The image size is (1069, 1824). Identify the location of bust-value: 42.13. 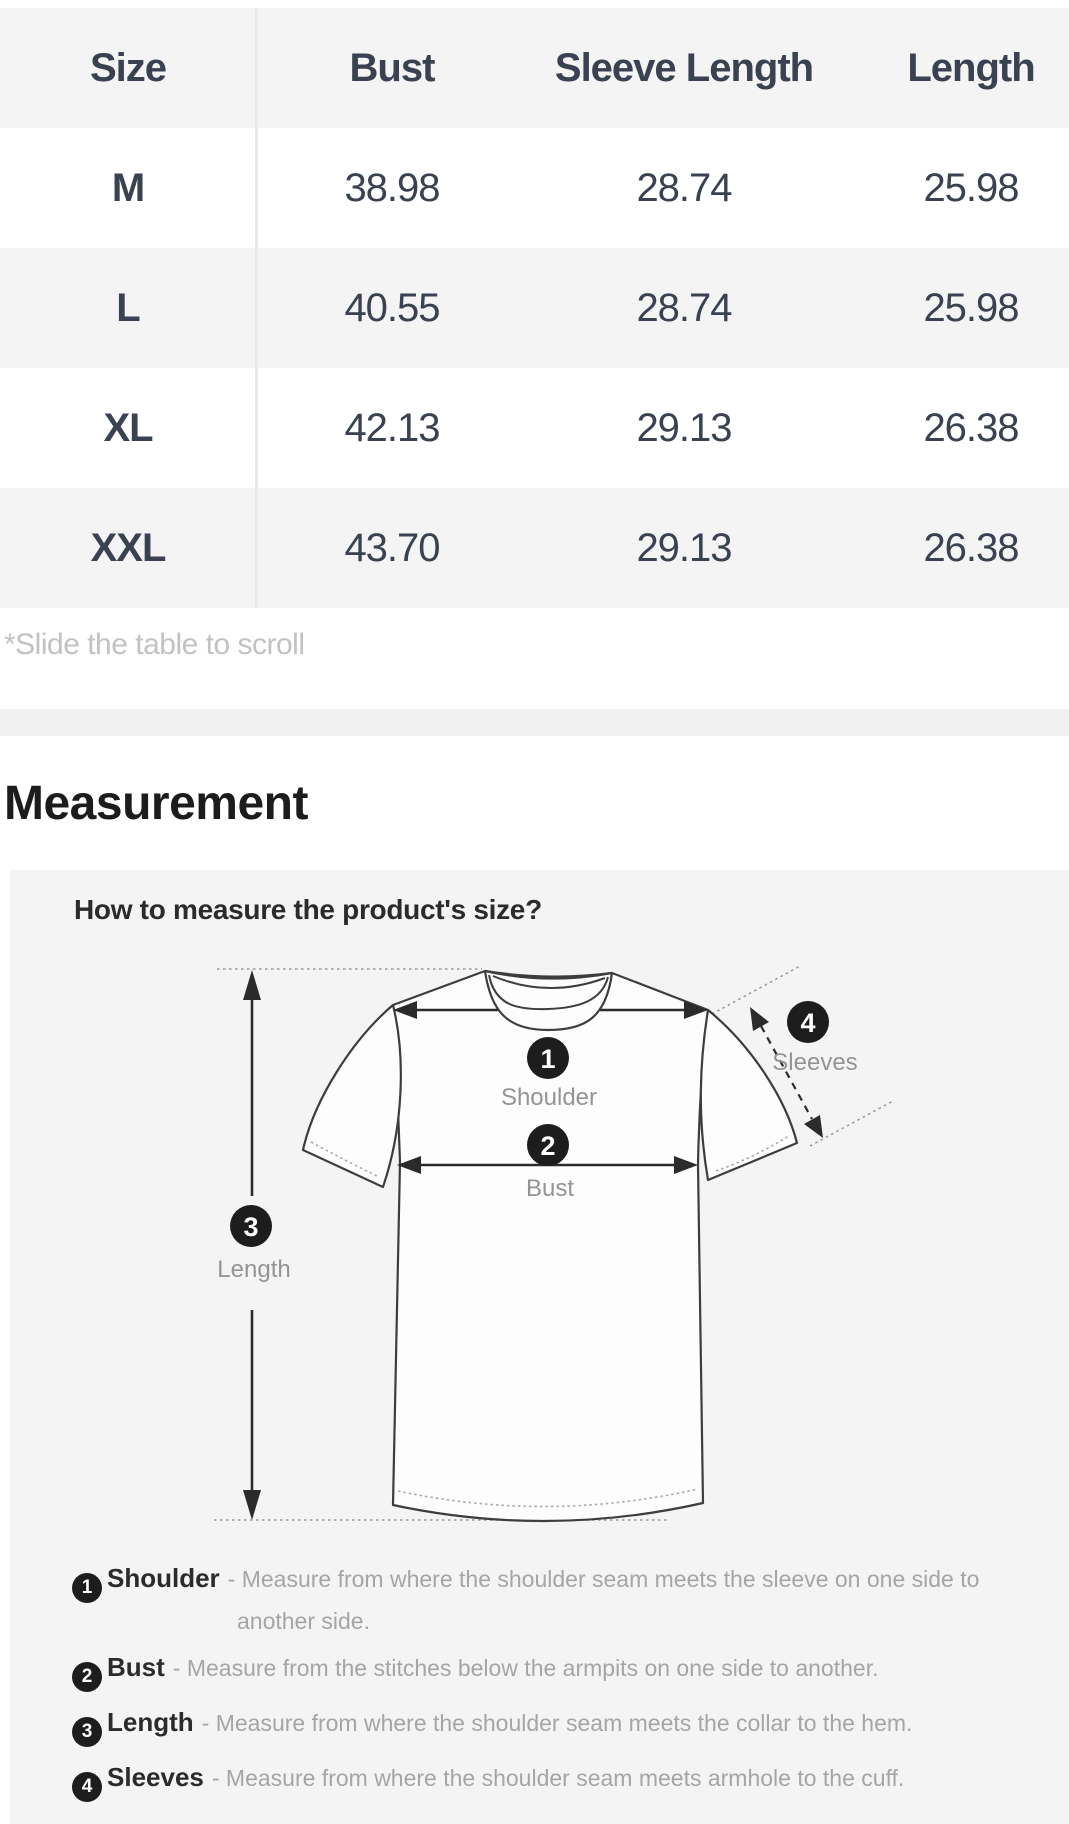
(392, 428).